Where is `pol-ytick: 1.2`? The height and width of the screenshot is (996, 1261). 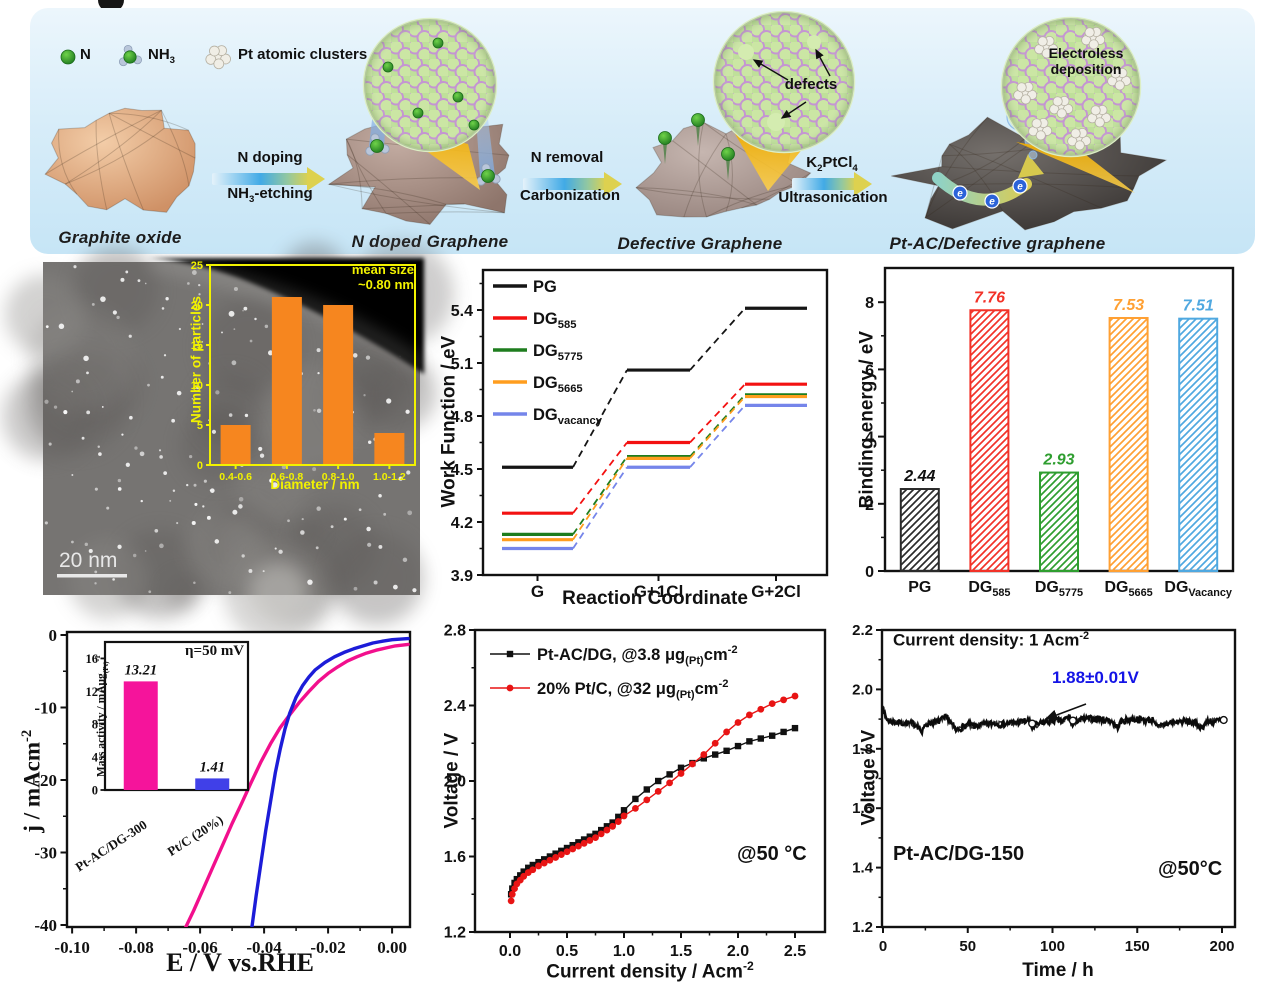
pol-ytick: 1.2 is located at coordinates (455, 933).